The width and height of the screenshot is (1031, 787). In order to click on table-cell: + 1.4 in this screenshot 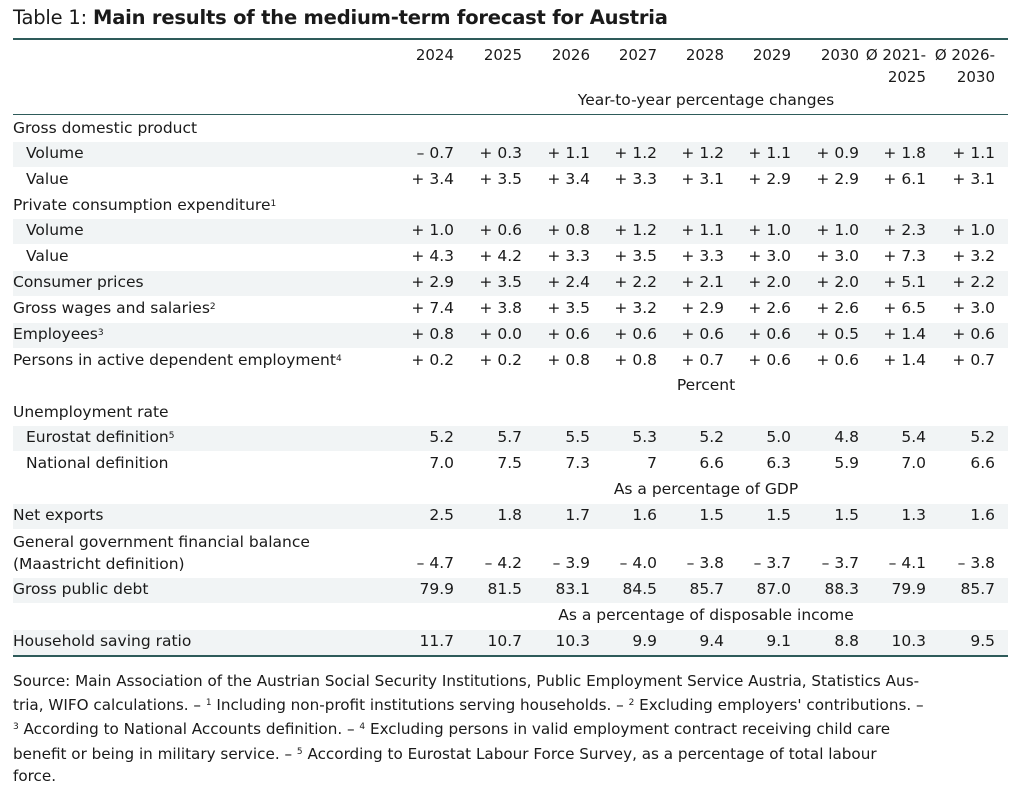, I will do `click(904, 334)`.